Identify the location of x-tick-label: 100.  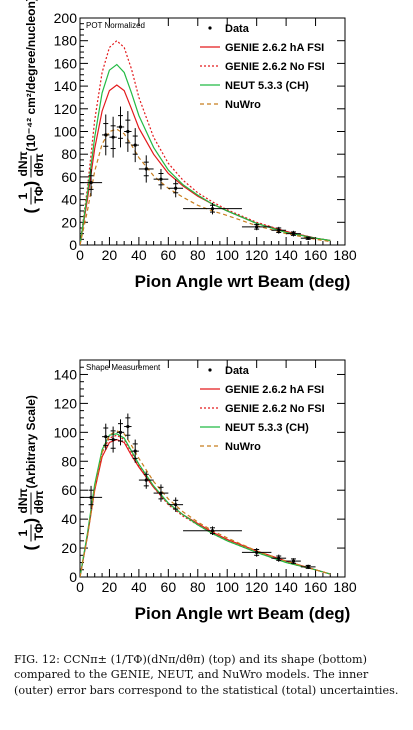
(228, 587).